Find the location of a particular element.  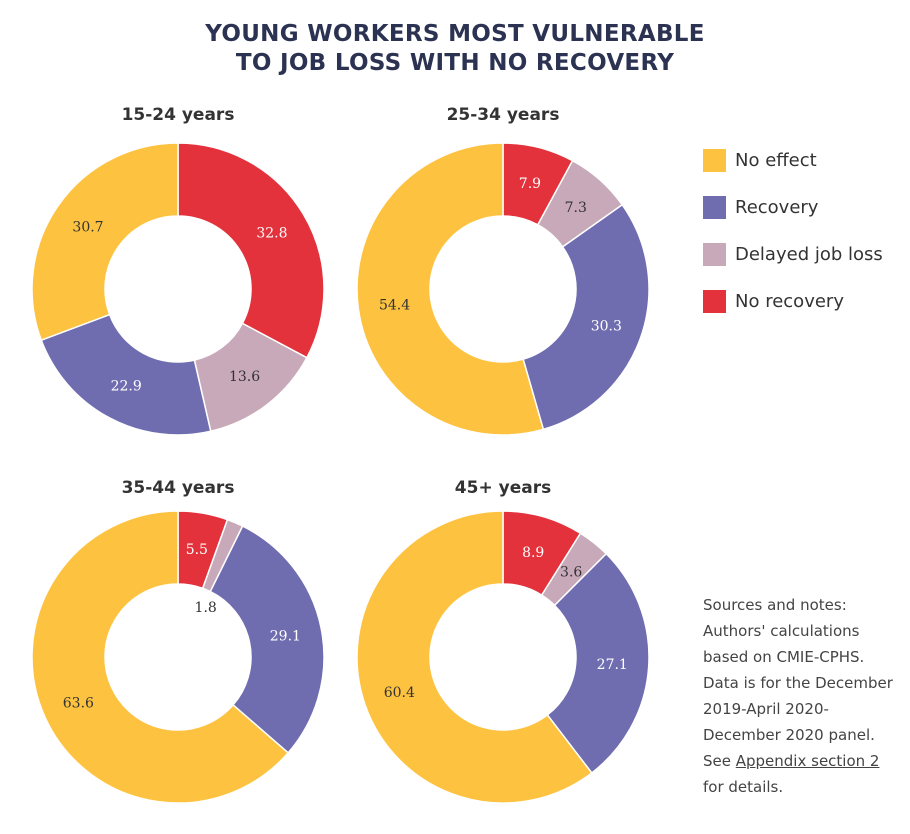

appendix-link: Appendix section 2 is located at coordinates (807, 761).